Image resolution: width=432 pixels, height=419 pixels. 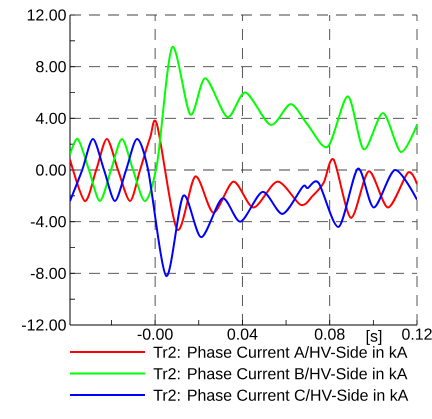 I want to click on x-tick-label: -0.00, so click(x=155, y=334).